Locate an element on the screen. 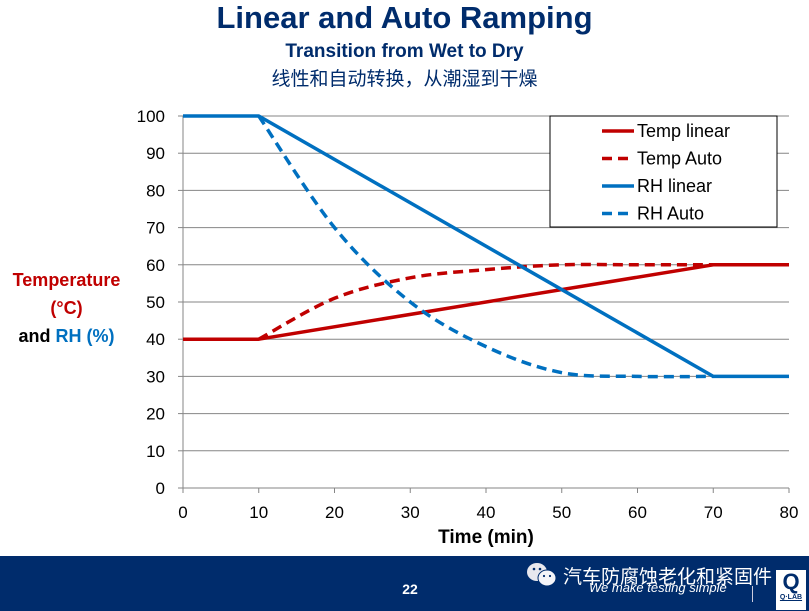  x-axis-ticks: 0 10 20 30 40 50 60 70 80 is located at coordinates (488, 505).